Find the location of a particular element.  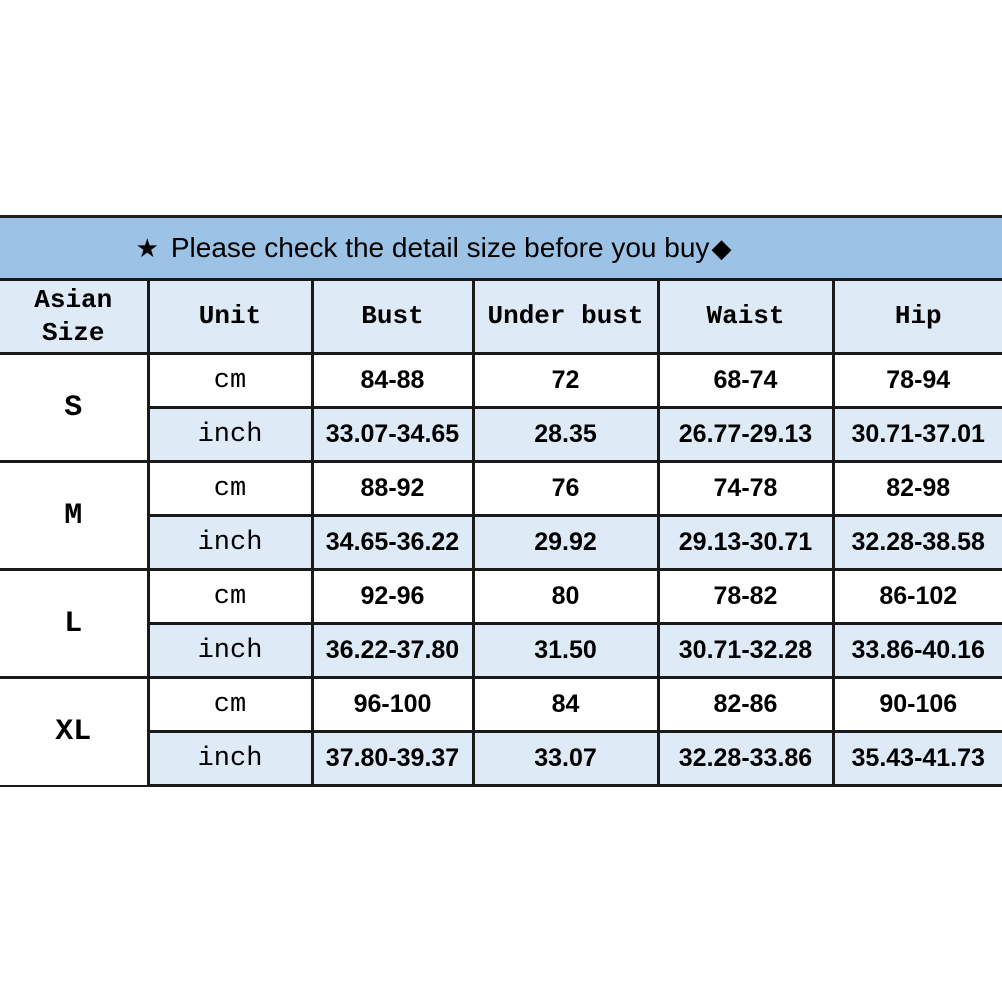

value-cell: 26.77-29.13 is located at coordinates (745, 434).